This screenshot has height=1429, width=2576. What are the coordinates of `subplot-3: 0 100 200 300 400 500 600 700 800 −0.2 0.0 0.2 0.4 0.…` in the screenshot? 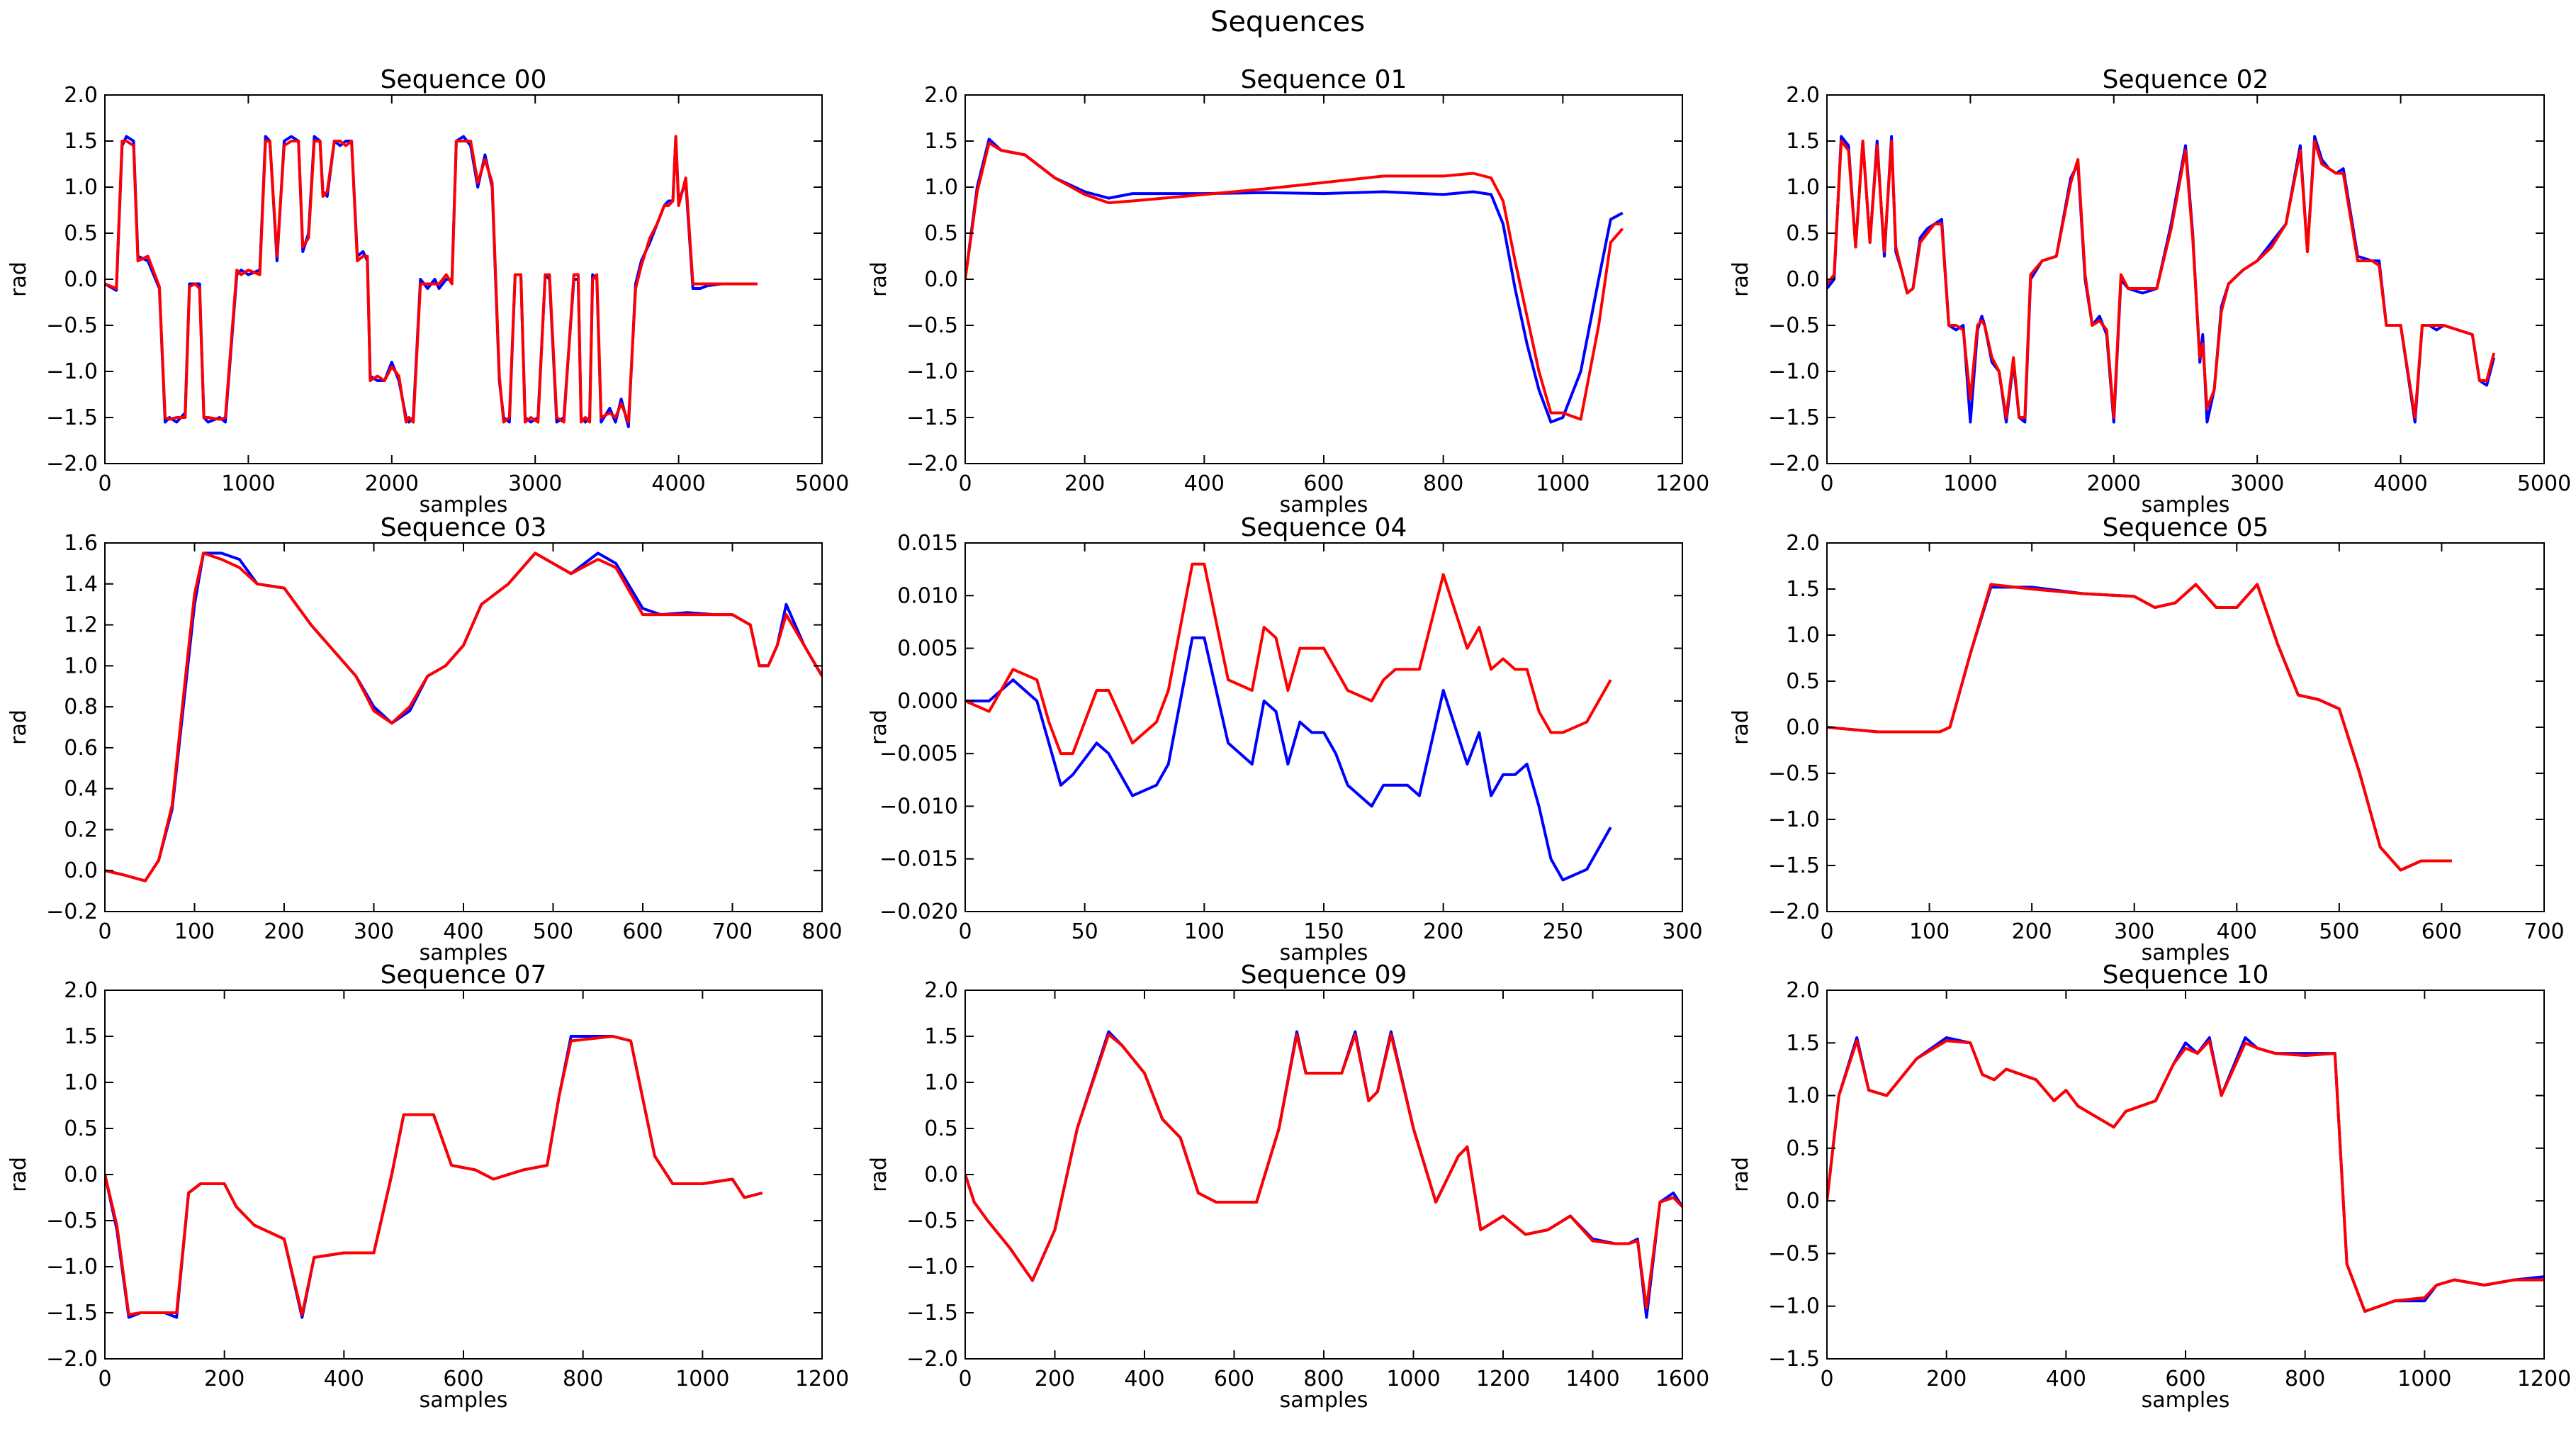 It's located at (424, 739).